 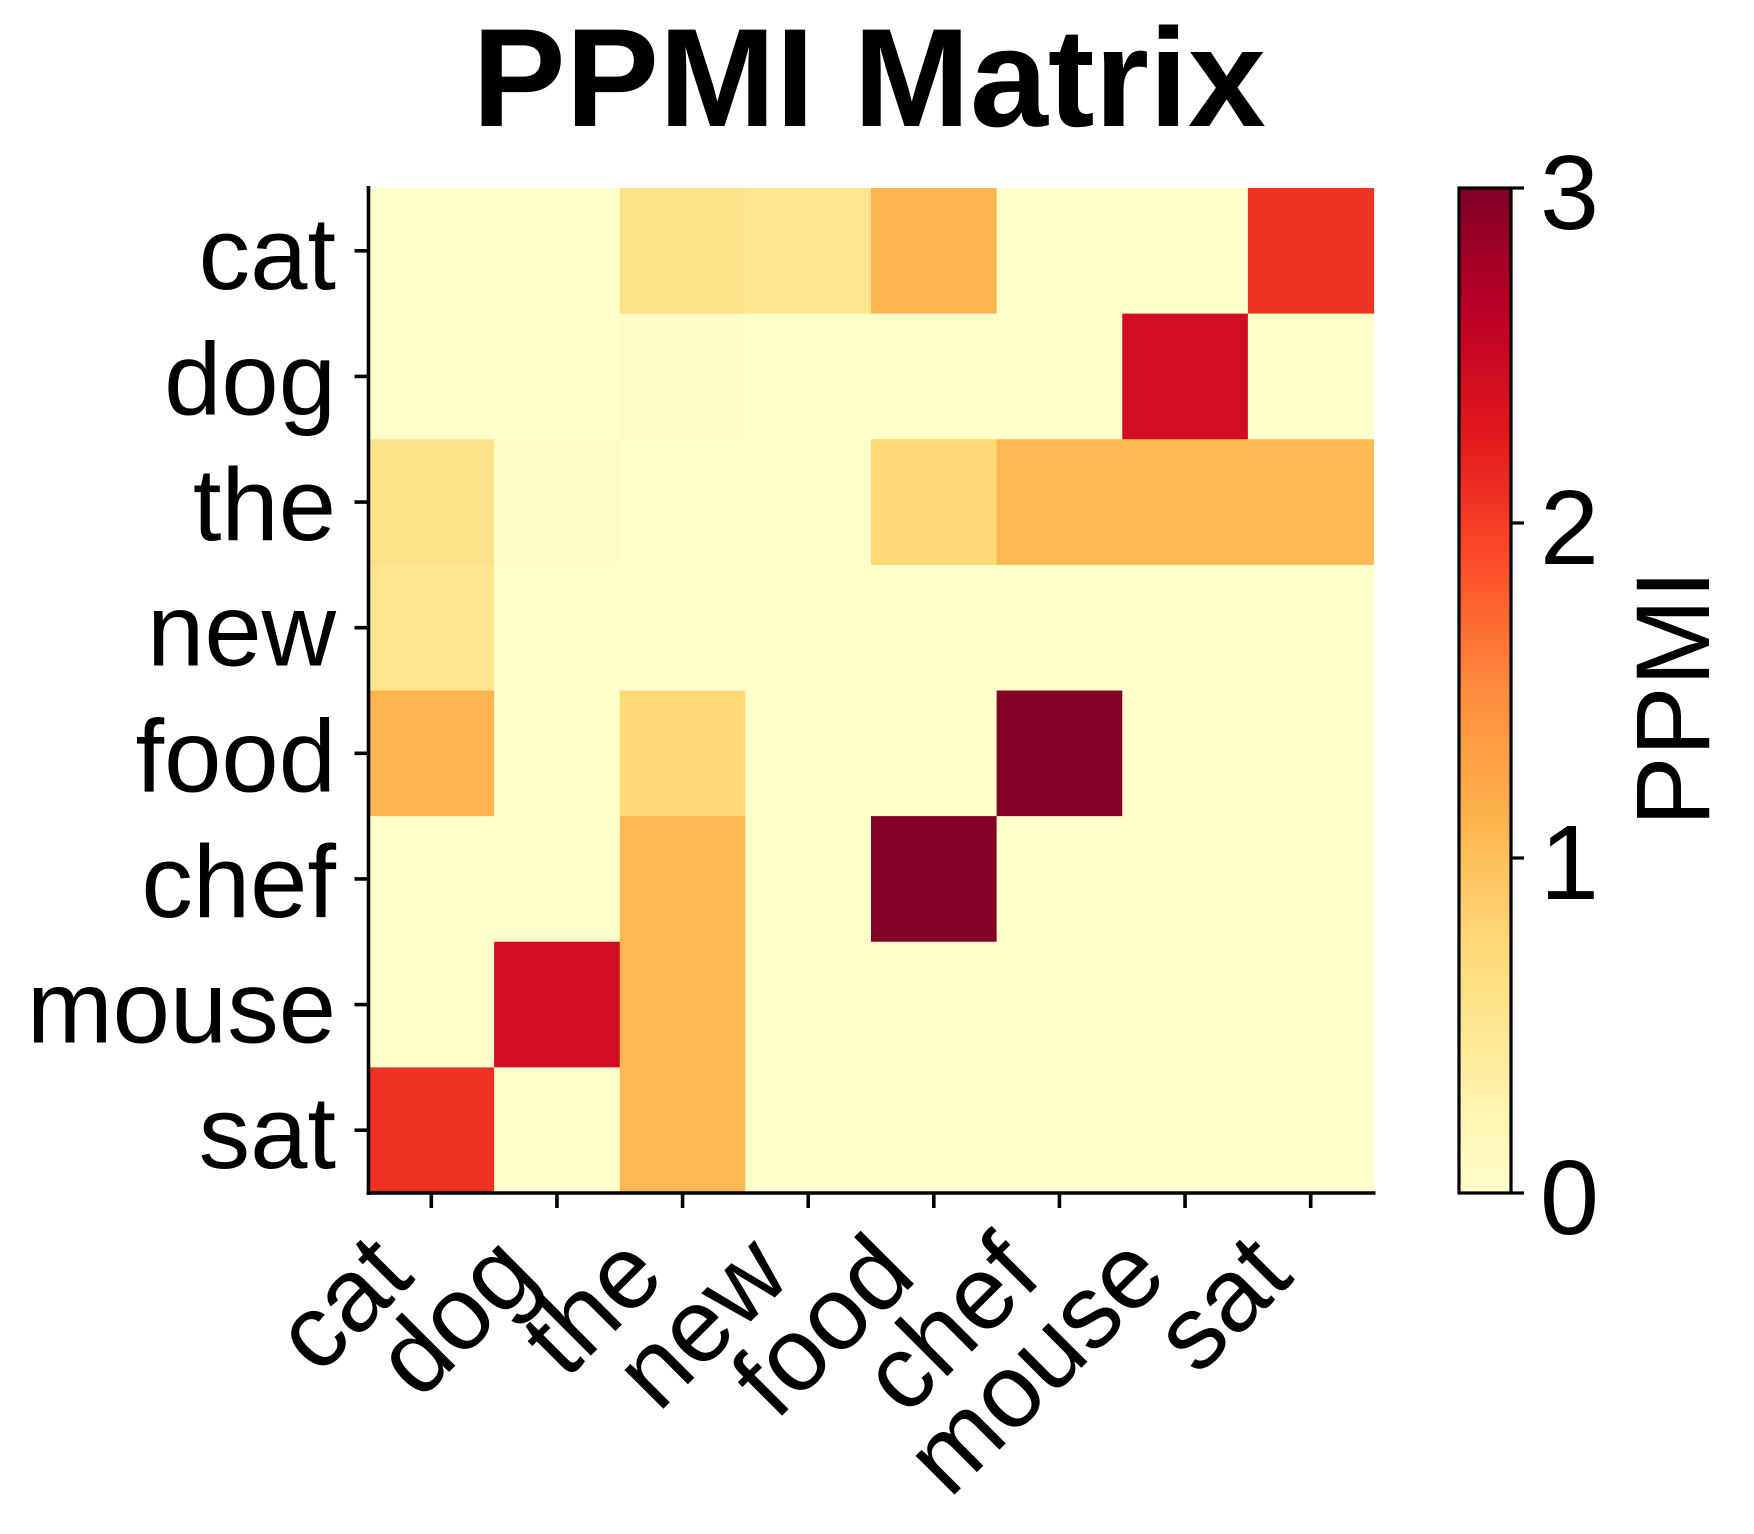 What do you see at coordinates (267, 1132) in the screenshot?
I see `svg-text: sat` at bounding box center [267, 1132].